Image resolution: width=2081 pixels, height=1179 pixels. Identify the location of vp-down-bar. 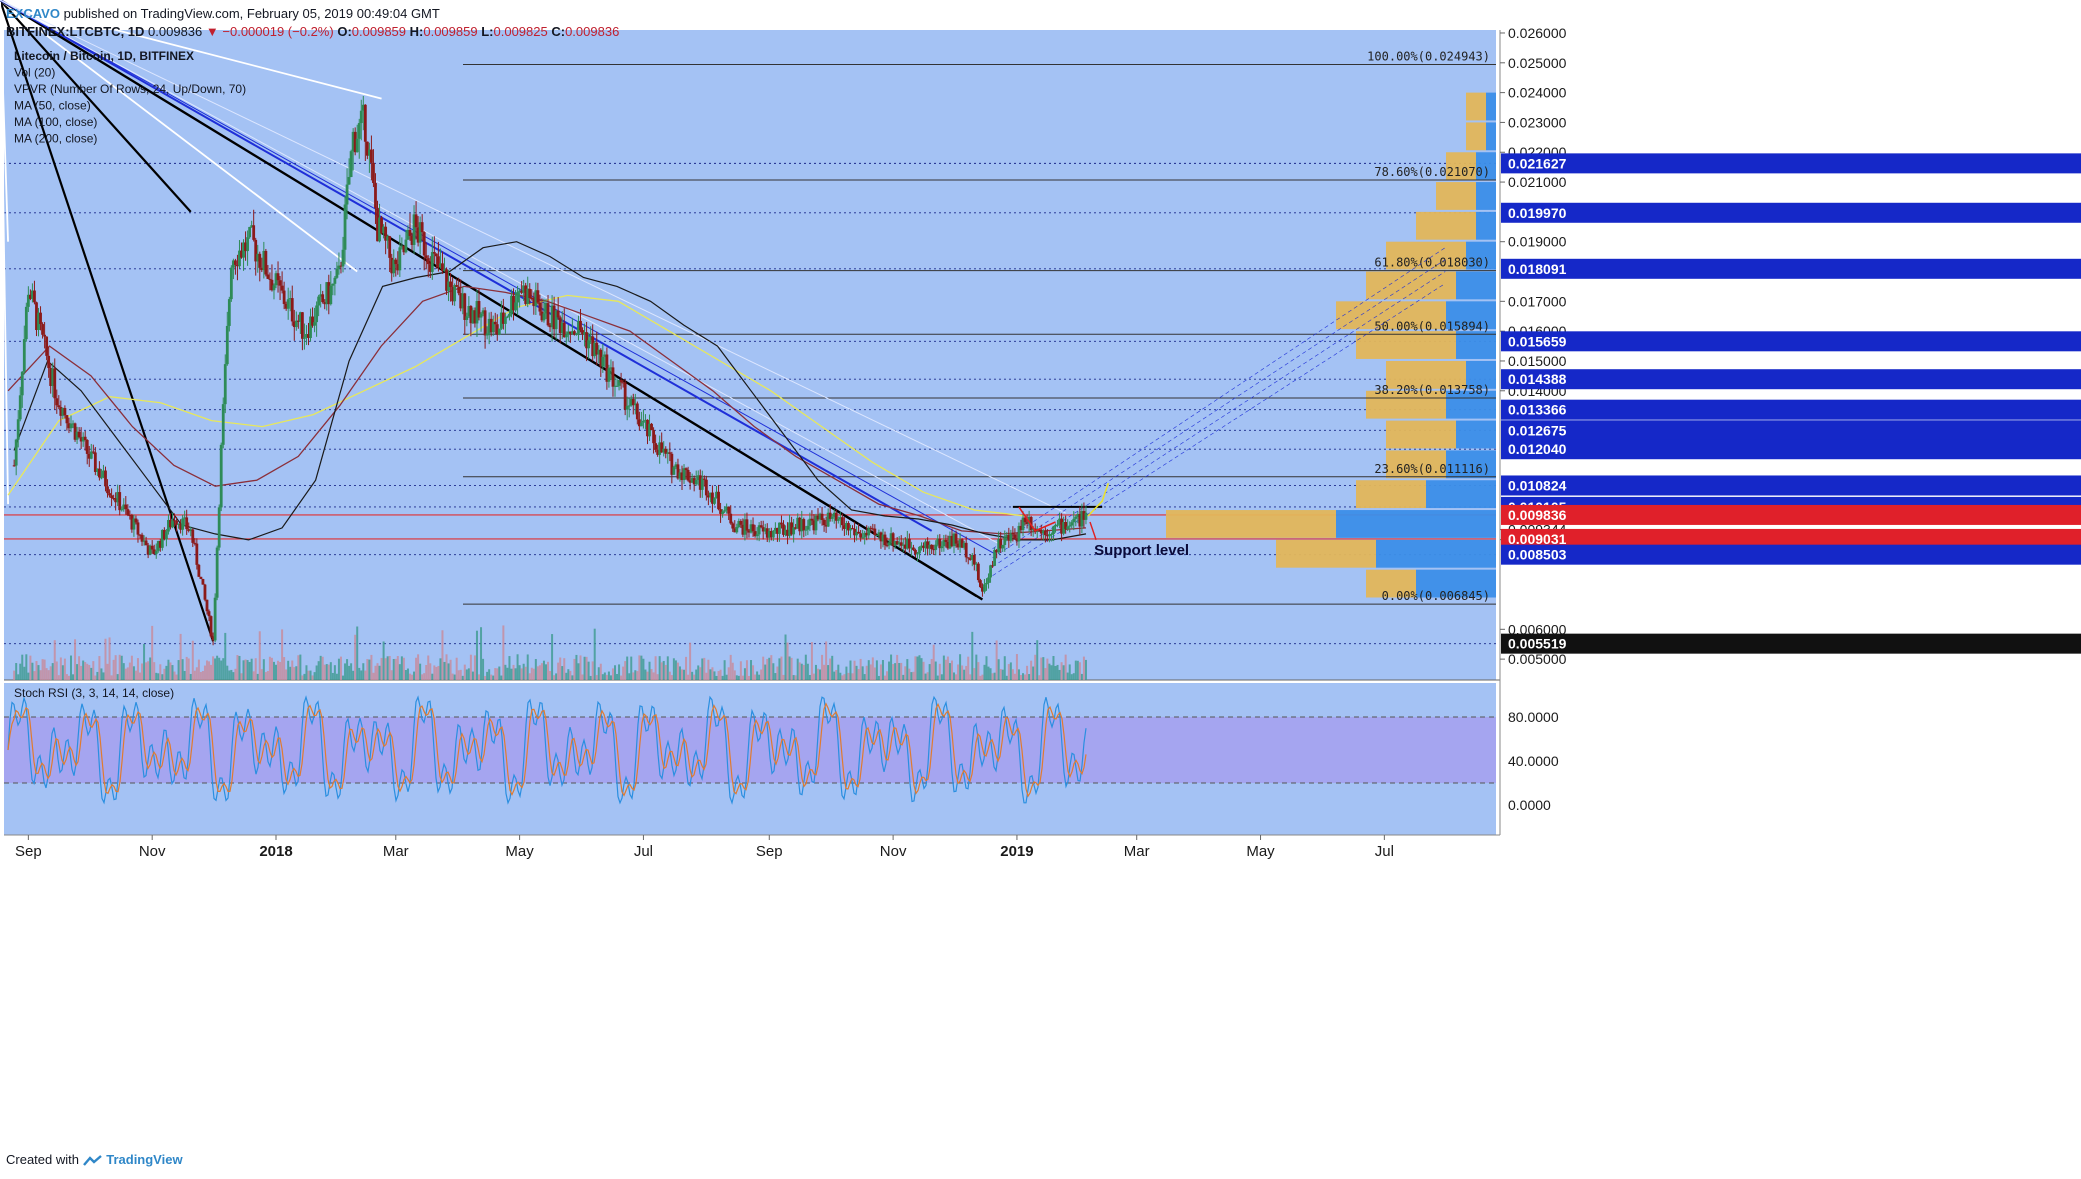
(1436, 553).